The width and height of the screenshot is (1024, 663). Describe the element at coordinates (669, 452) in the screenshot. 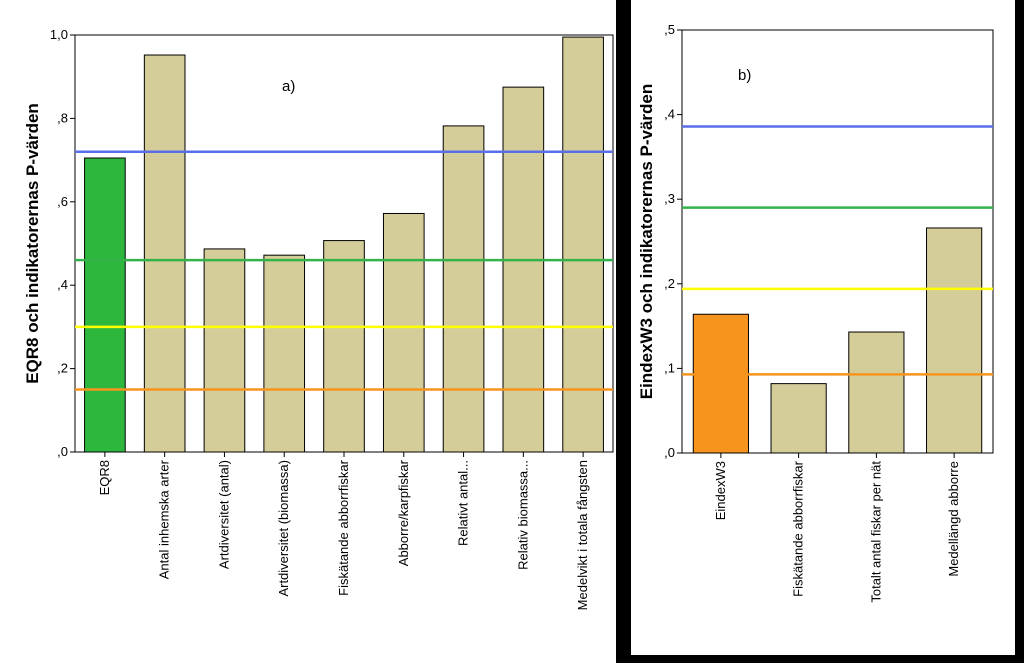

I see `chart-b-y-tick-label: ,0` at that location.